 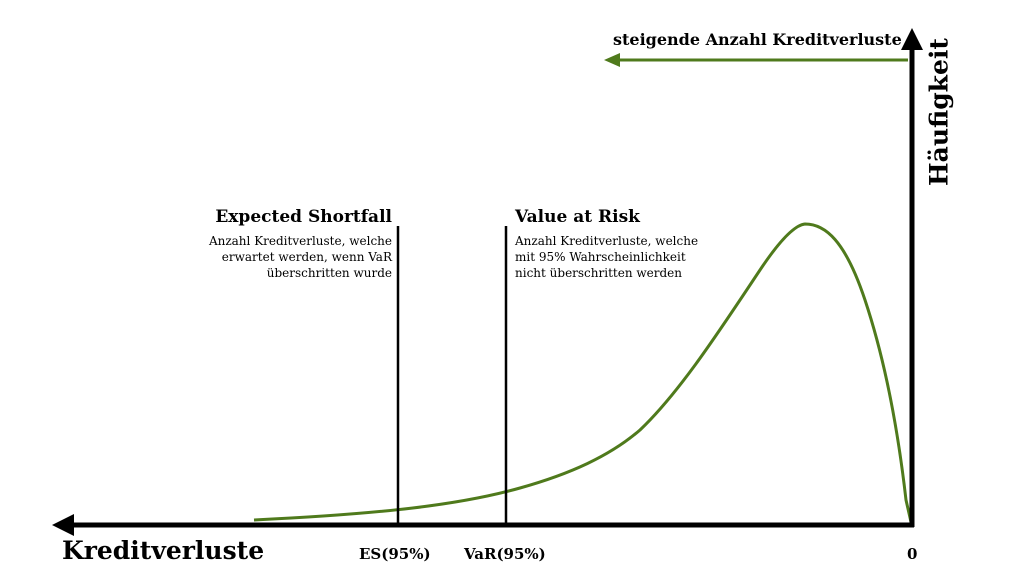 What do you see at coordinates (329, 273) in the screenshot?
I see `es-description-line: überschritten wurde` at bounding box center [329, 273].